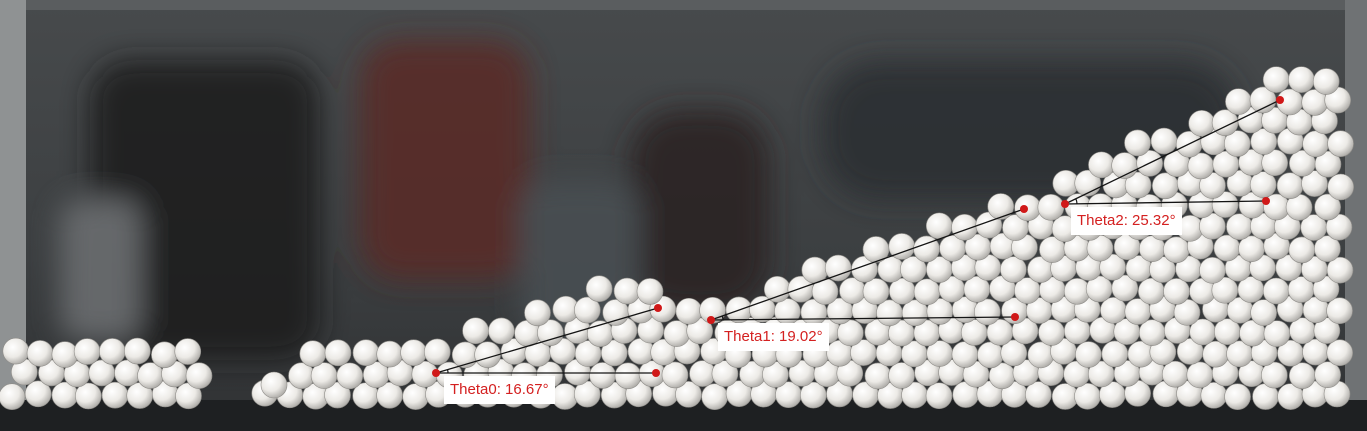  I want to click on tank-right-wall, so click(1356, 215).